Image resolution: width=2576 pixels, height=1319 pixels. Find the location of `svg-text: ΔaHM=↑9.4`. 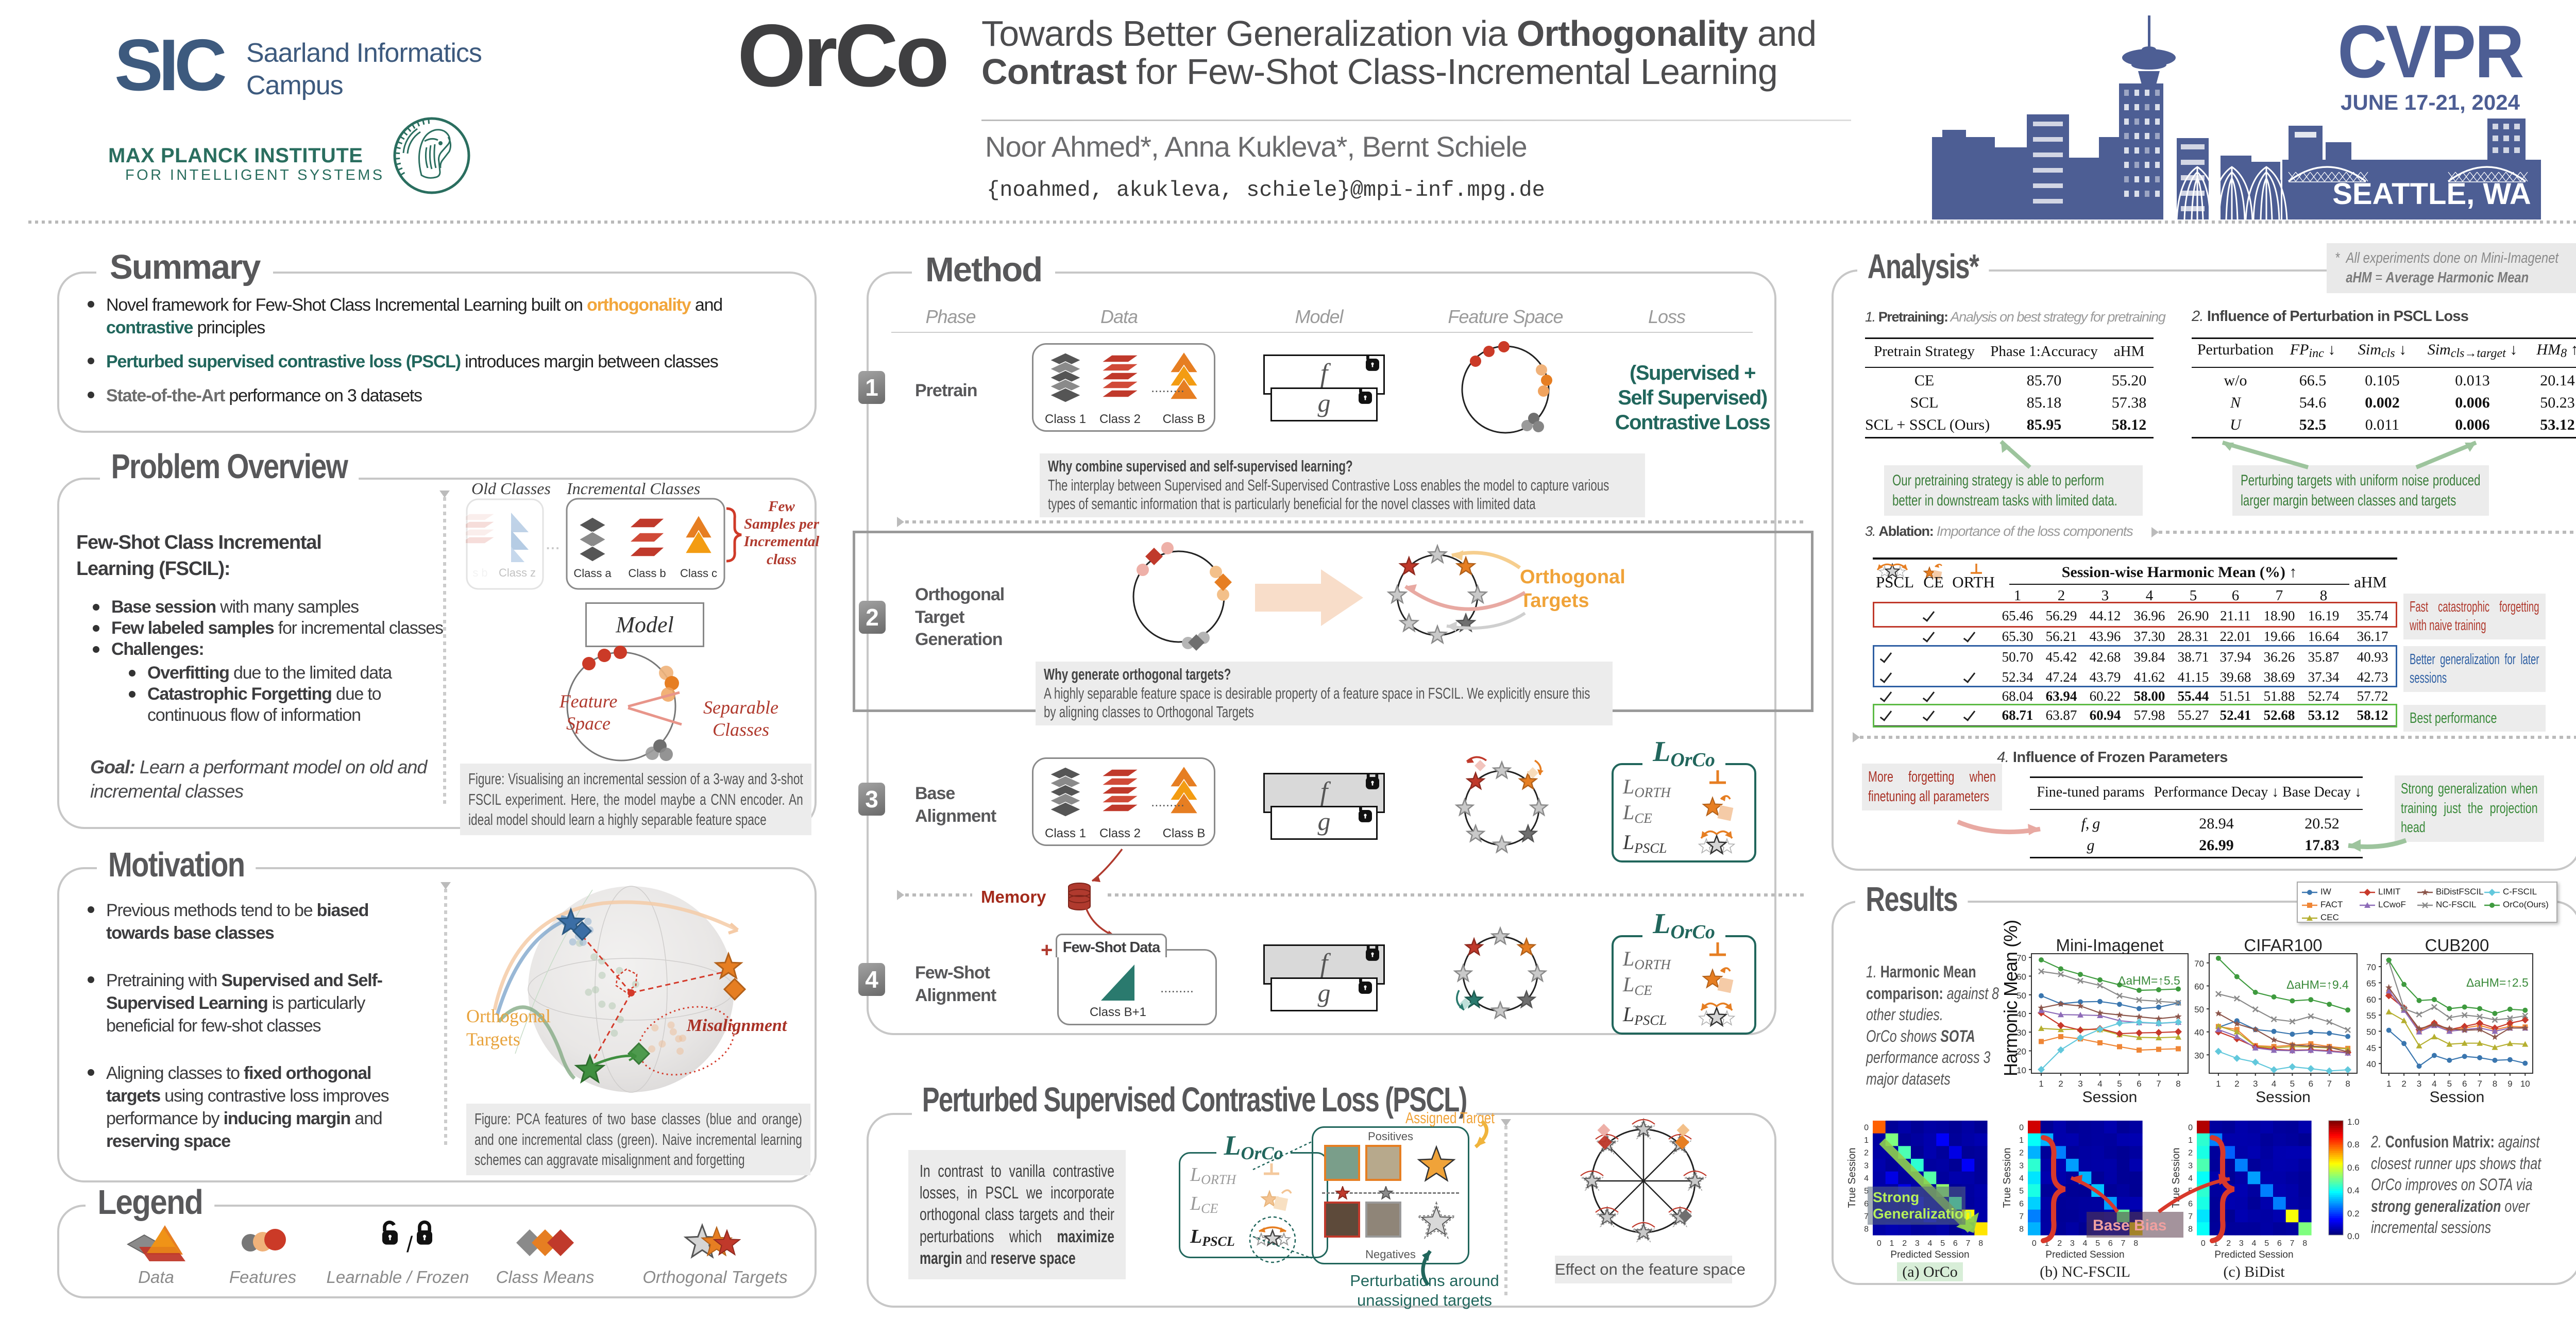

svg-text: ΔaHM=↑9.4 is located at coordinates (2318, 984).